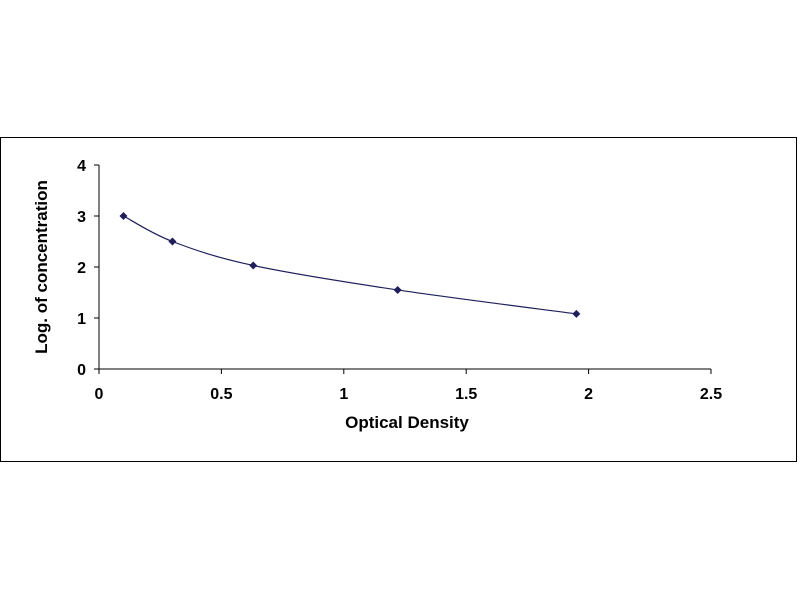 The height and width of the screenshot is (600, 800). Describe the element at coordinates (88, 268) in the screenshot. I see `y-ticks: 0 1 2 3 4` at that location.